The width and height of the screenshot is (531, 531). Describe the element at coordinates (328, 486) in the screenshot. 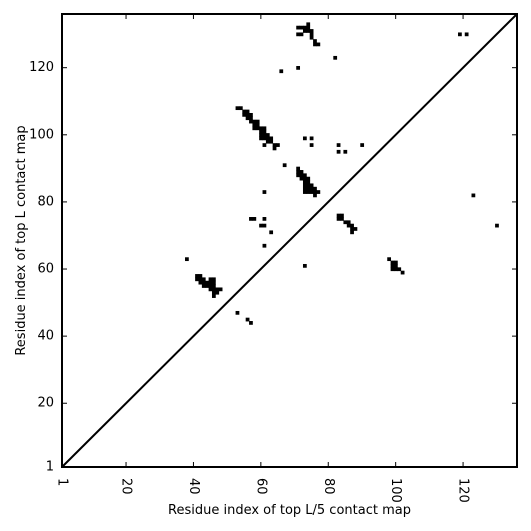

I see `x-tick-label: 80` at that location.